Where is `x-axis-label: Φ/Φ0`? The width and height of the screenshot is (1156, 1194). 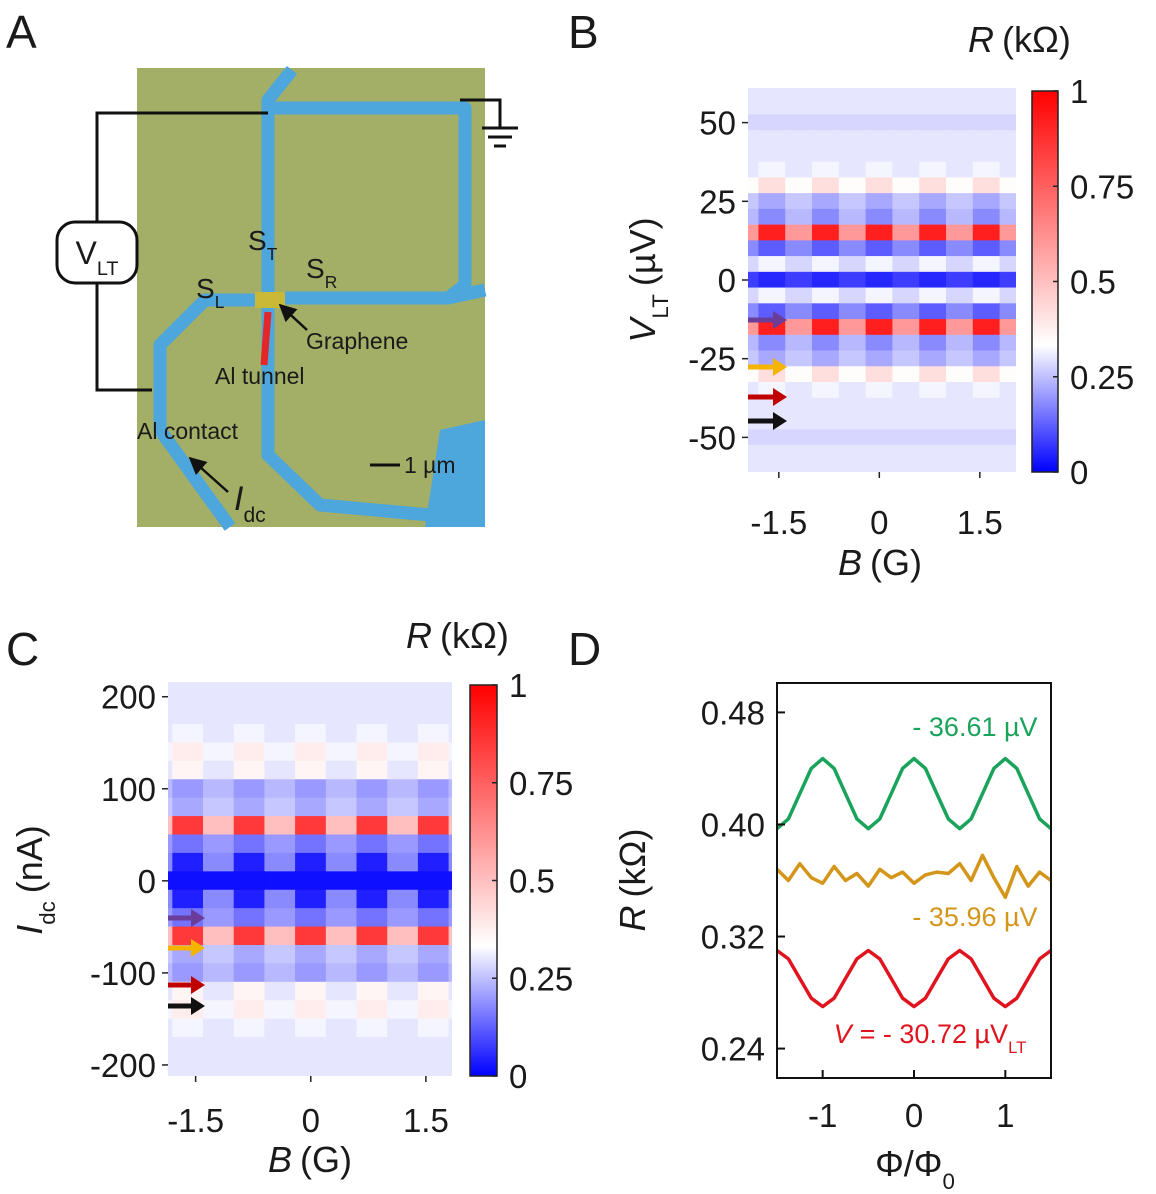 x-axis-label: Φ/Φ0 is located at coordinates (915, 1168).